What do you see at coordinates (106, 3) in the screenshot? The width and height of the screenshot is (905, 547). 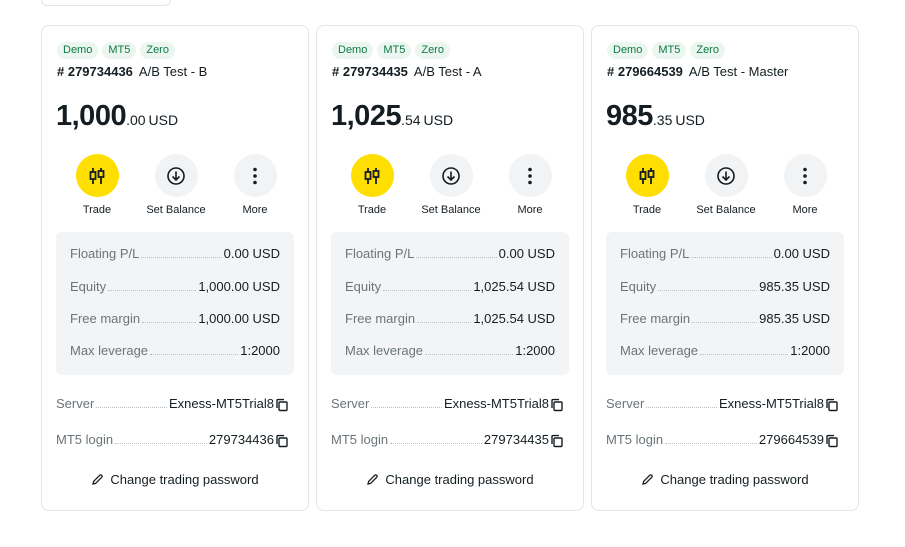 I see `top-partial-element` at bounding box center [106, 3].